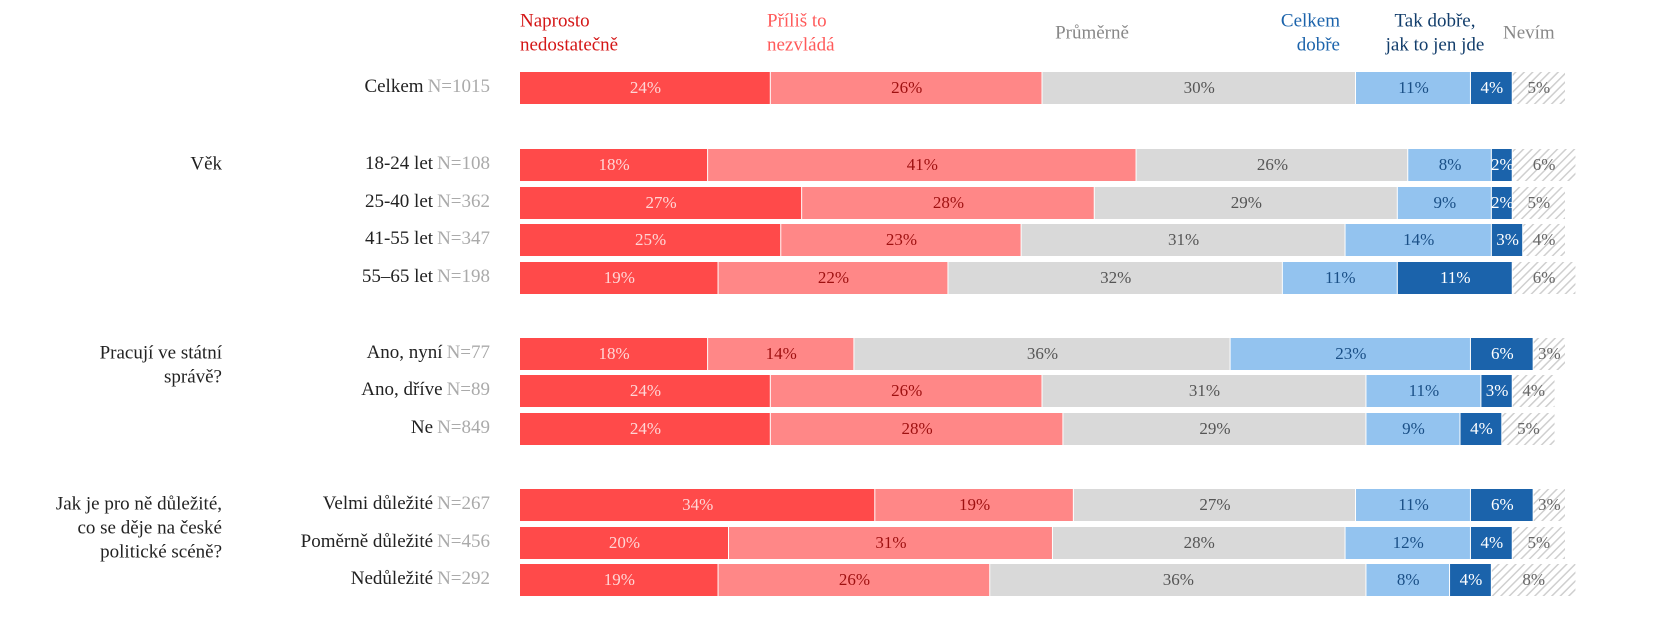  I want to click on category-name: Ne, so click(422, 427).